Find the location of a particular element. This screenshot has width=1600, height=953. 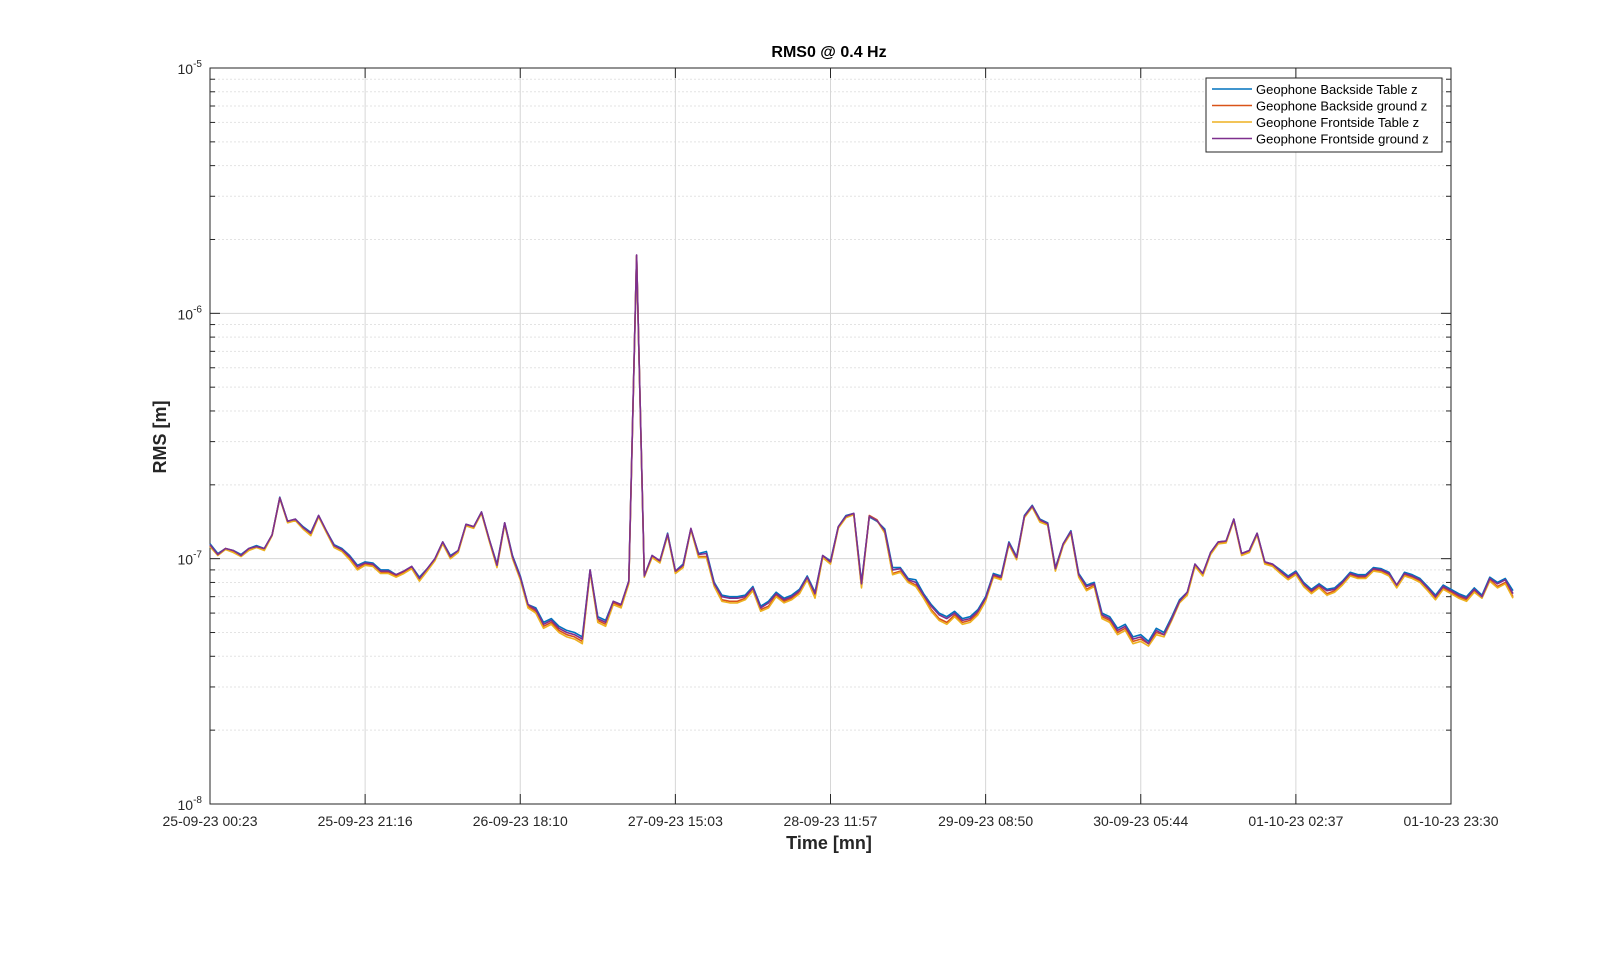

x-tick-label: 26-09-23 18:10 is located at coordinates (520, 821).